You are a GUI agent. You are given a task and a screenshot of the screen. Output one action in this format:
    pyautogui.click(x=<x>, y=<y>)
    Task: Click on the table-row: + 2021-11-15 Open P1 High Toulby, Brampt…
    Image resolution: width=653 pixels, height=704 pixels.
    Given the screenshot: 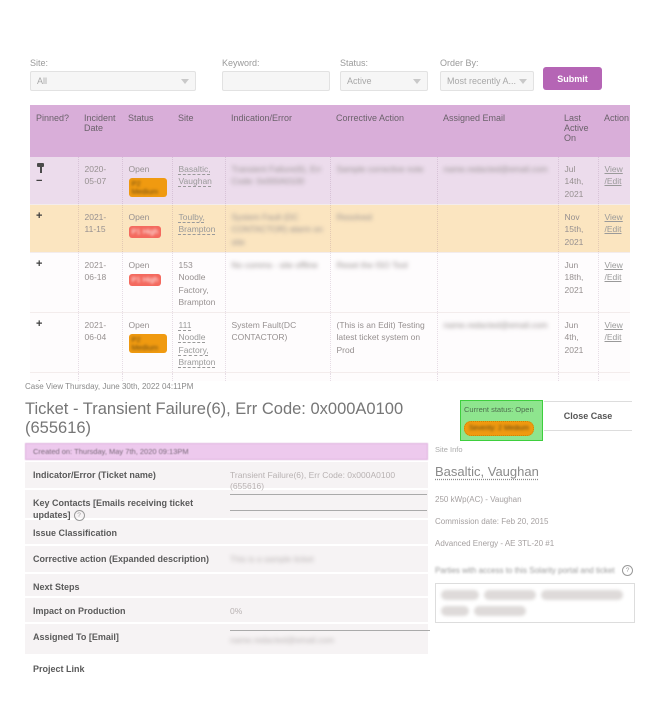 What is the action you would take?
    pyautogui.click(x=330, y=228)
    